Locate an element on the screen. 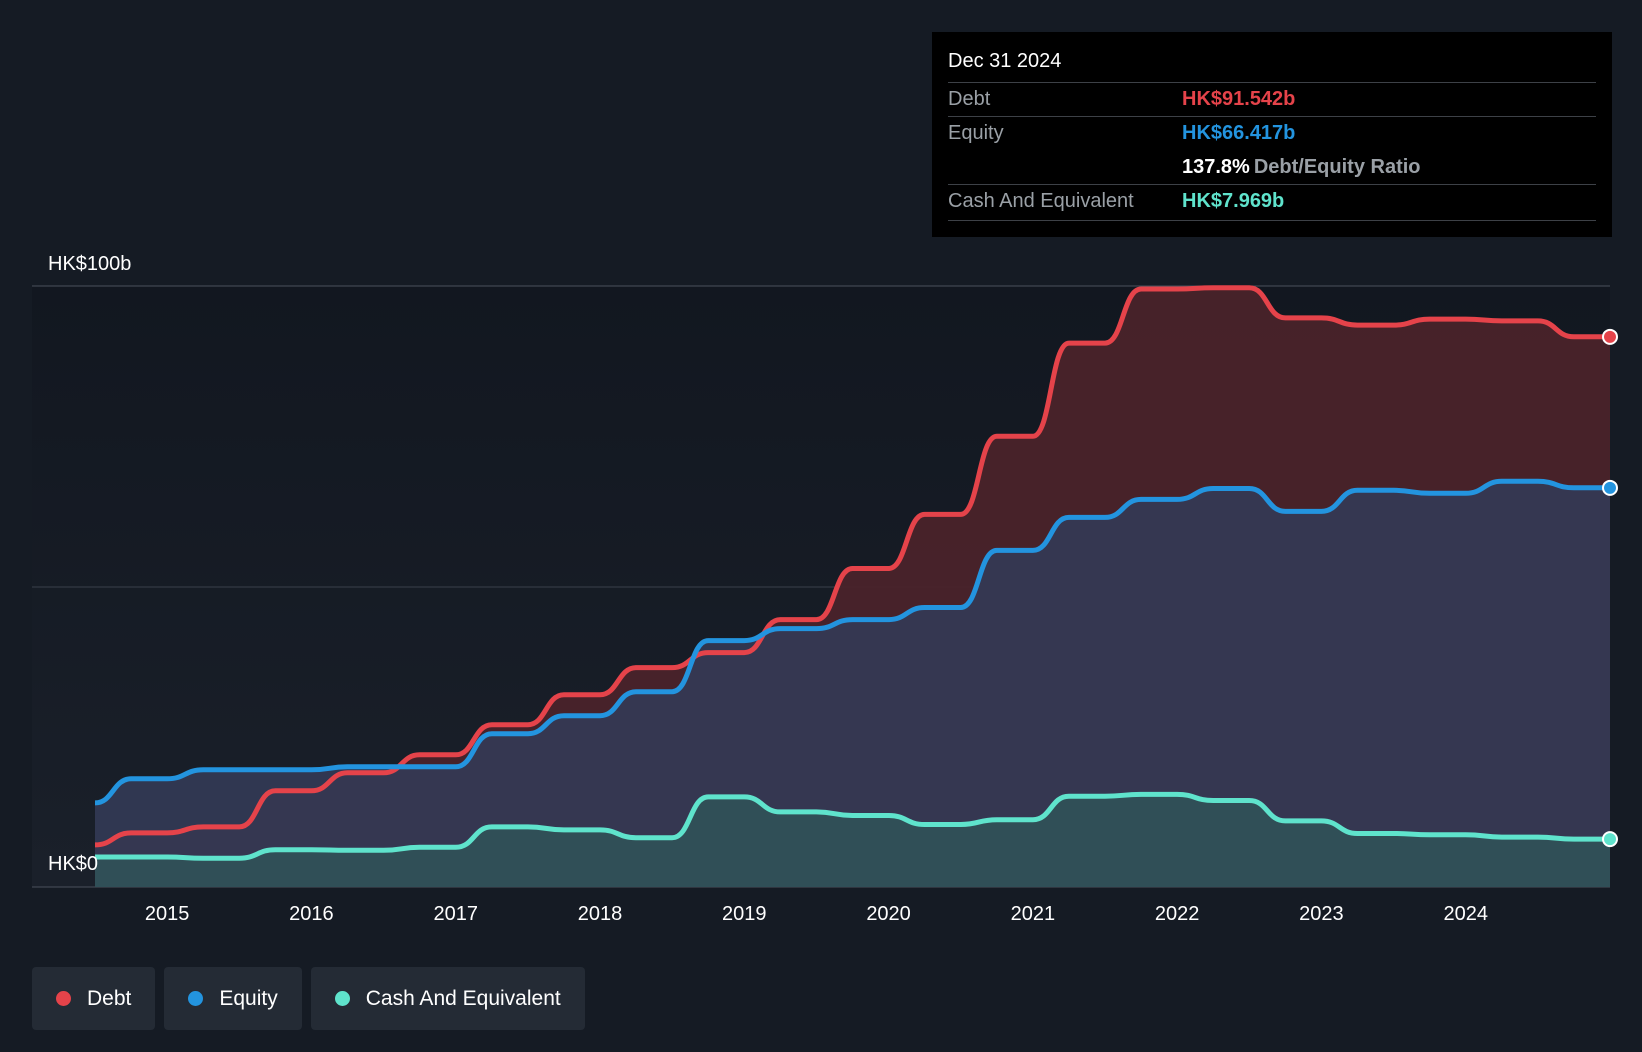 The height and width of the screenshot is (1052, 1642). tooltip-cash-row: Cash And Equivalent HK$7.969b is located at coordinates (1272, 201).